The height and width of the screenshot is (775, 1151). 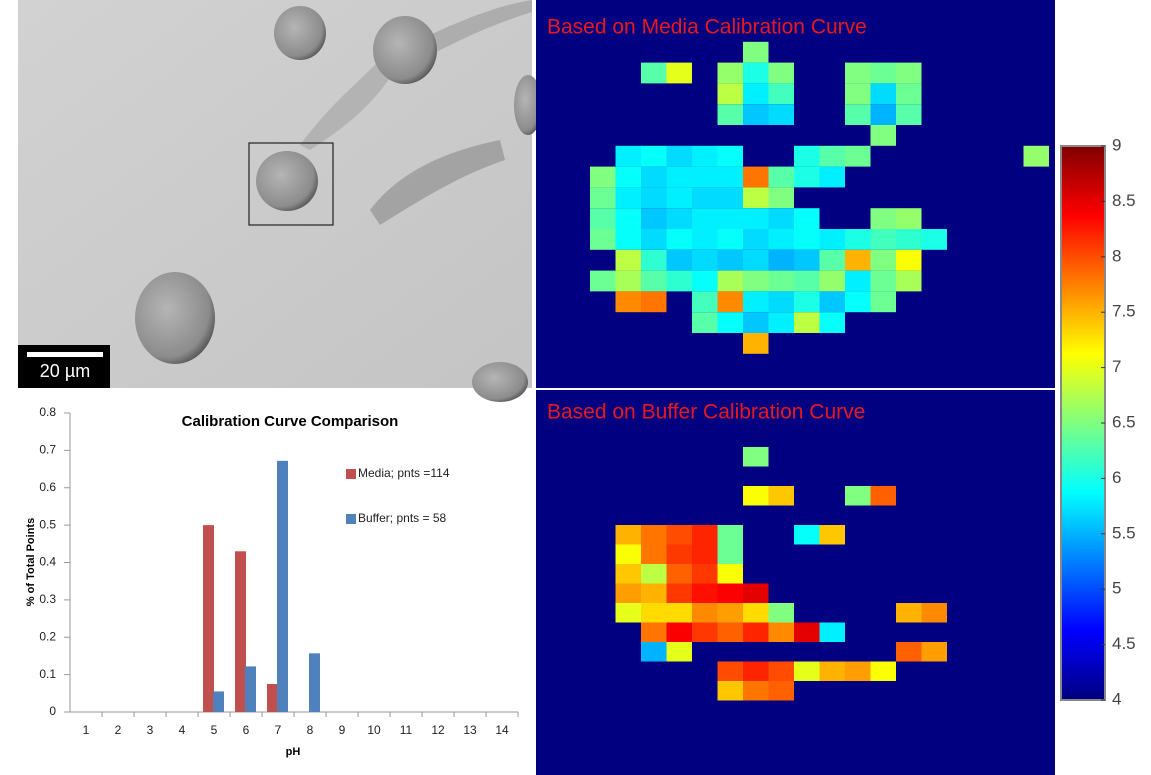 I want to click on x-tick-label: 11, so click(x=406, y=730).